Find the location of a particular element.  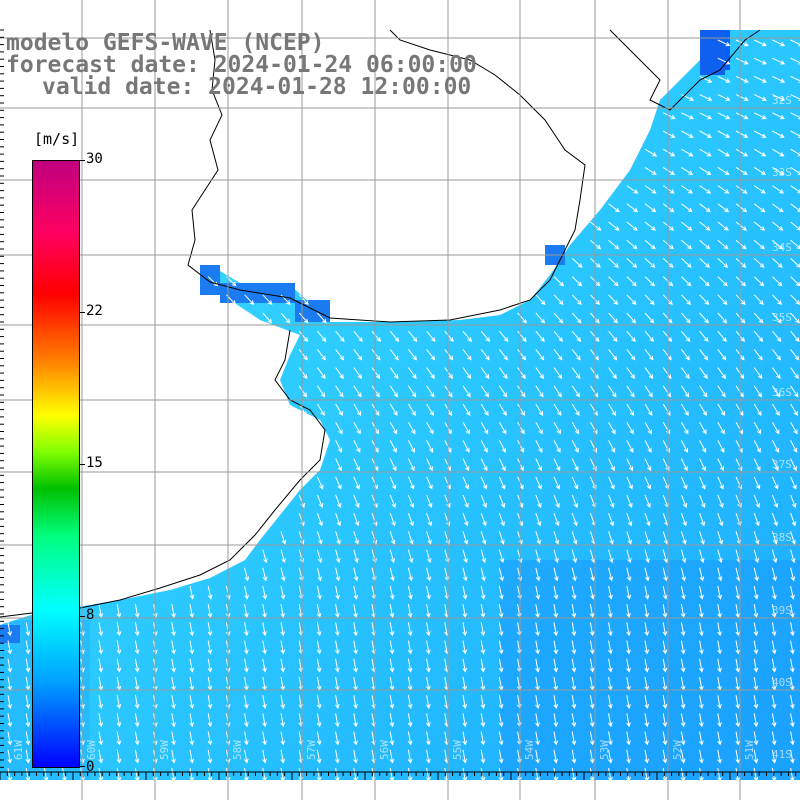

valid-date: valid date: 2024-01-28 12:00:00 is located at coordinates (257, 87).